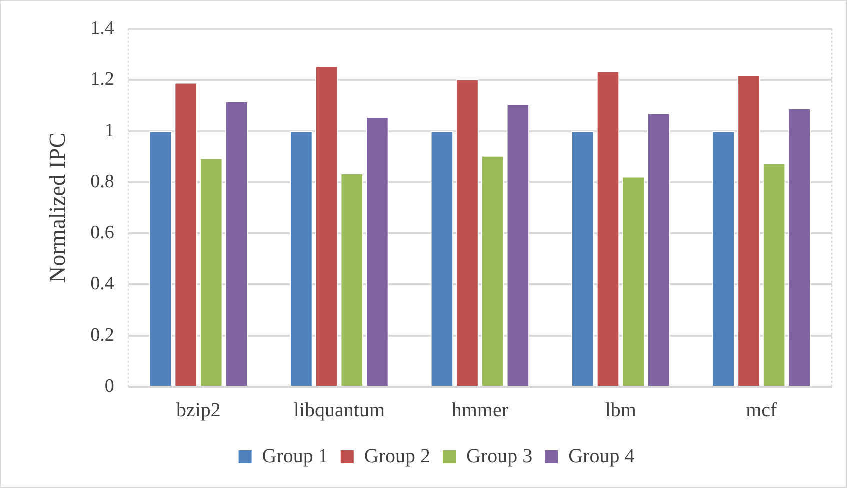 The height and width of the screenshot is (488, 847). What do you see at coordinates (102, 181) in the screenshot?
I see `y-tick-label: 0.8` at bounding box center [102, 181].